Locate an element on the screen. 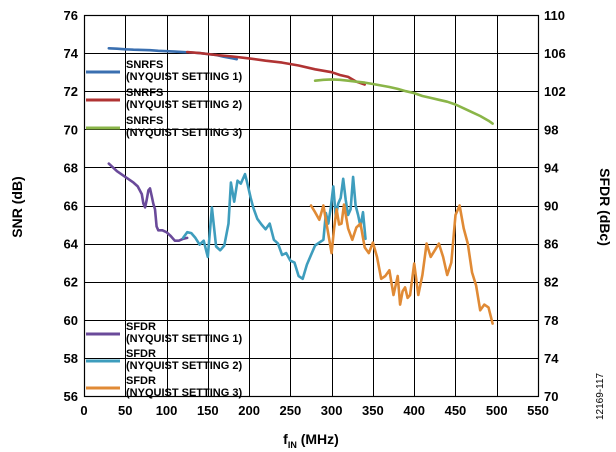  y-right-tick-label: 106 is located at coordinates (555, 53).